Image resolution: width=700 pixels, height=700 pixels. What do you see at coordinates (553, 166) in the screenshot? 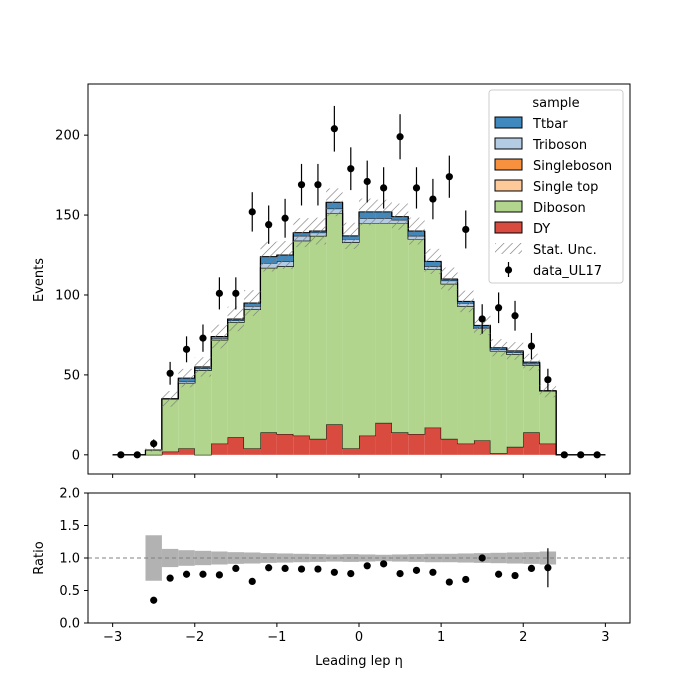
I see `legend-entry: Singleboson` at bounding box center [553, 166].